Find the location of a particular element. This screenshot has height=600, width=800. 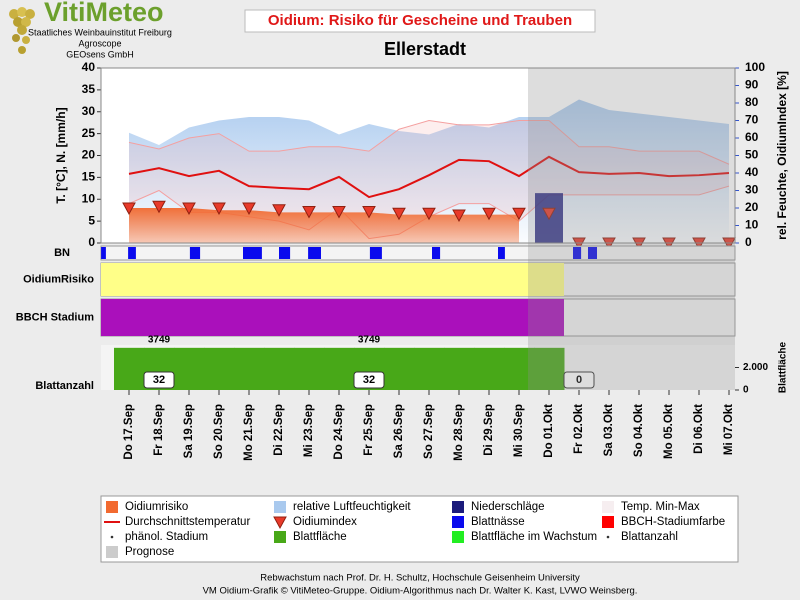

x-tick-label: Mo 28.Sep is located at coordinates (459, 432).